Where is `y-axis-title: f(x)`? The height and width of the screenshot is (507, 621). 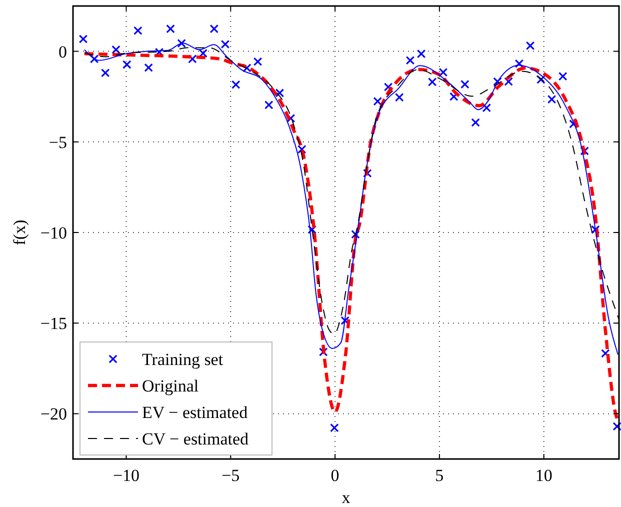
y-axis-title: f(x) is located at coordinates (19, 233).